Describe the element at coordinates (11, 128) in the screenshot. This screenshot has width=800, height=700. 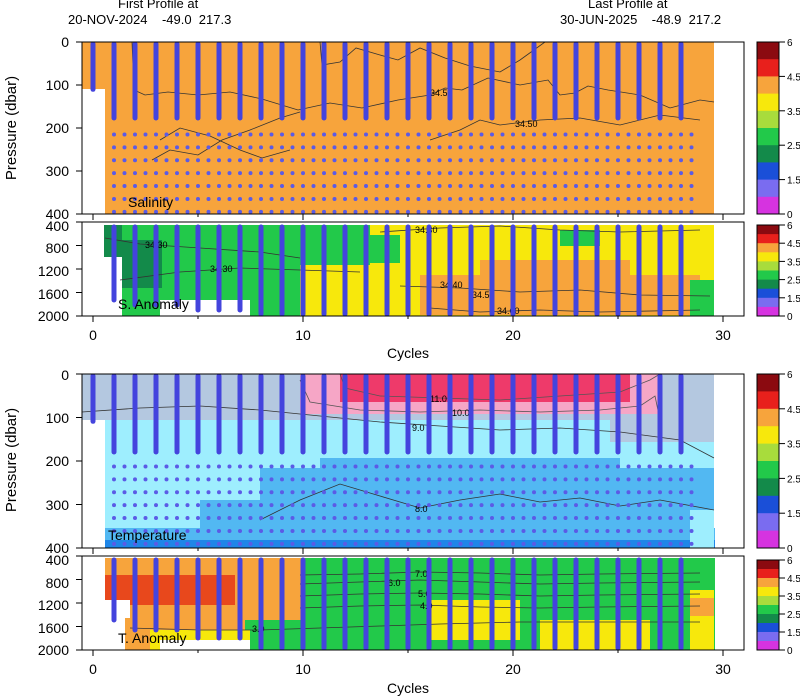
I see `salinity-y-axis-title: Pressure (dbar)` at that location.